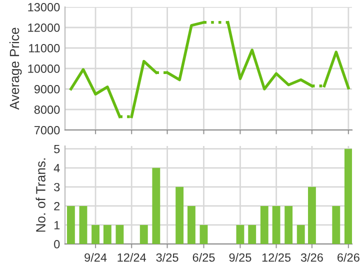  What do you see at coordinates (44, 68) in the screenshot?
I see `y-tick-label: 10000` at bounding box center [44, 68].